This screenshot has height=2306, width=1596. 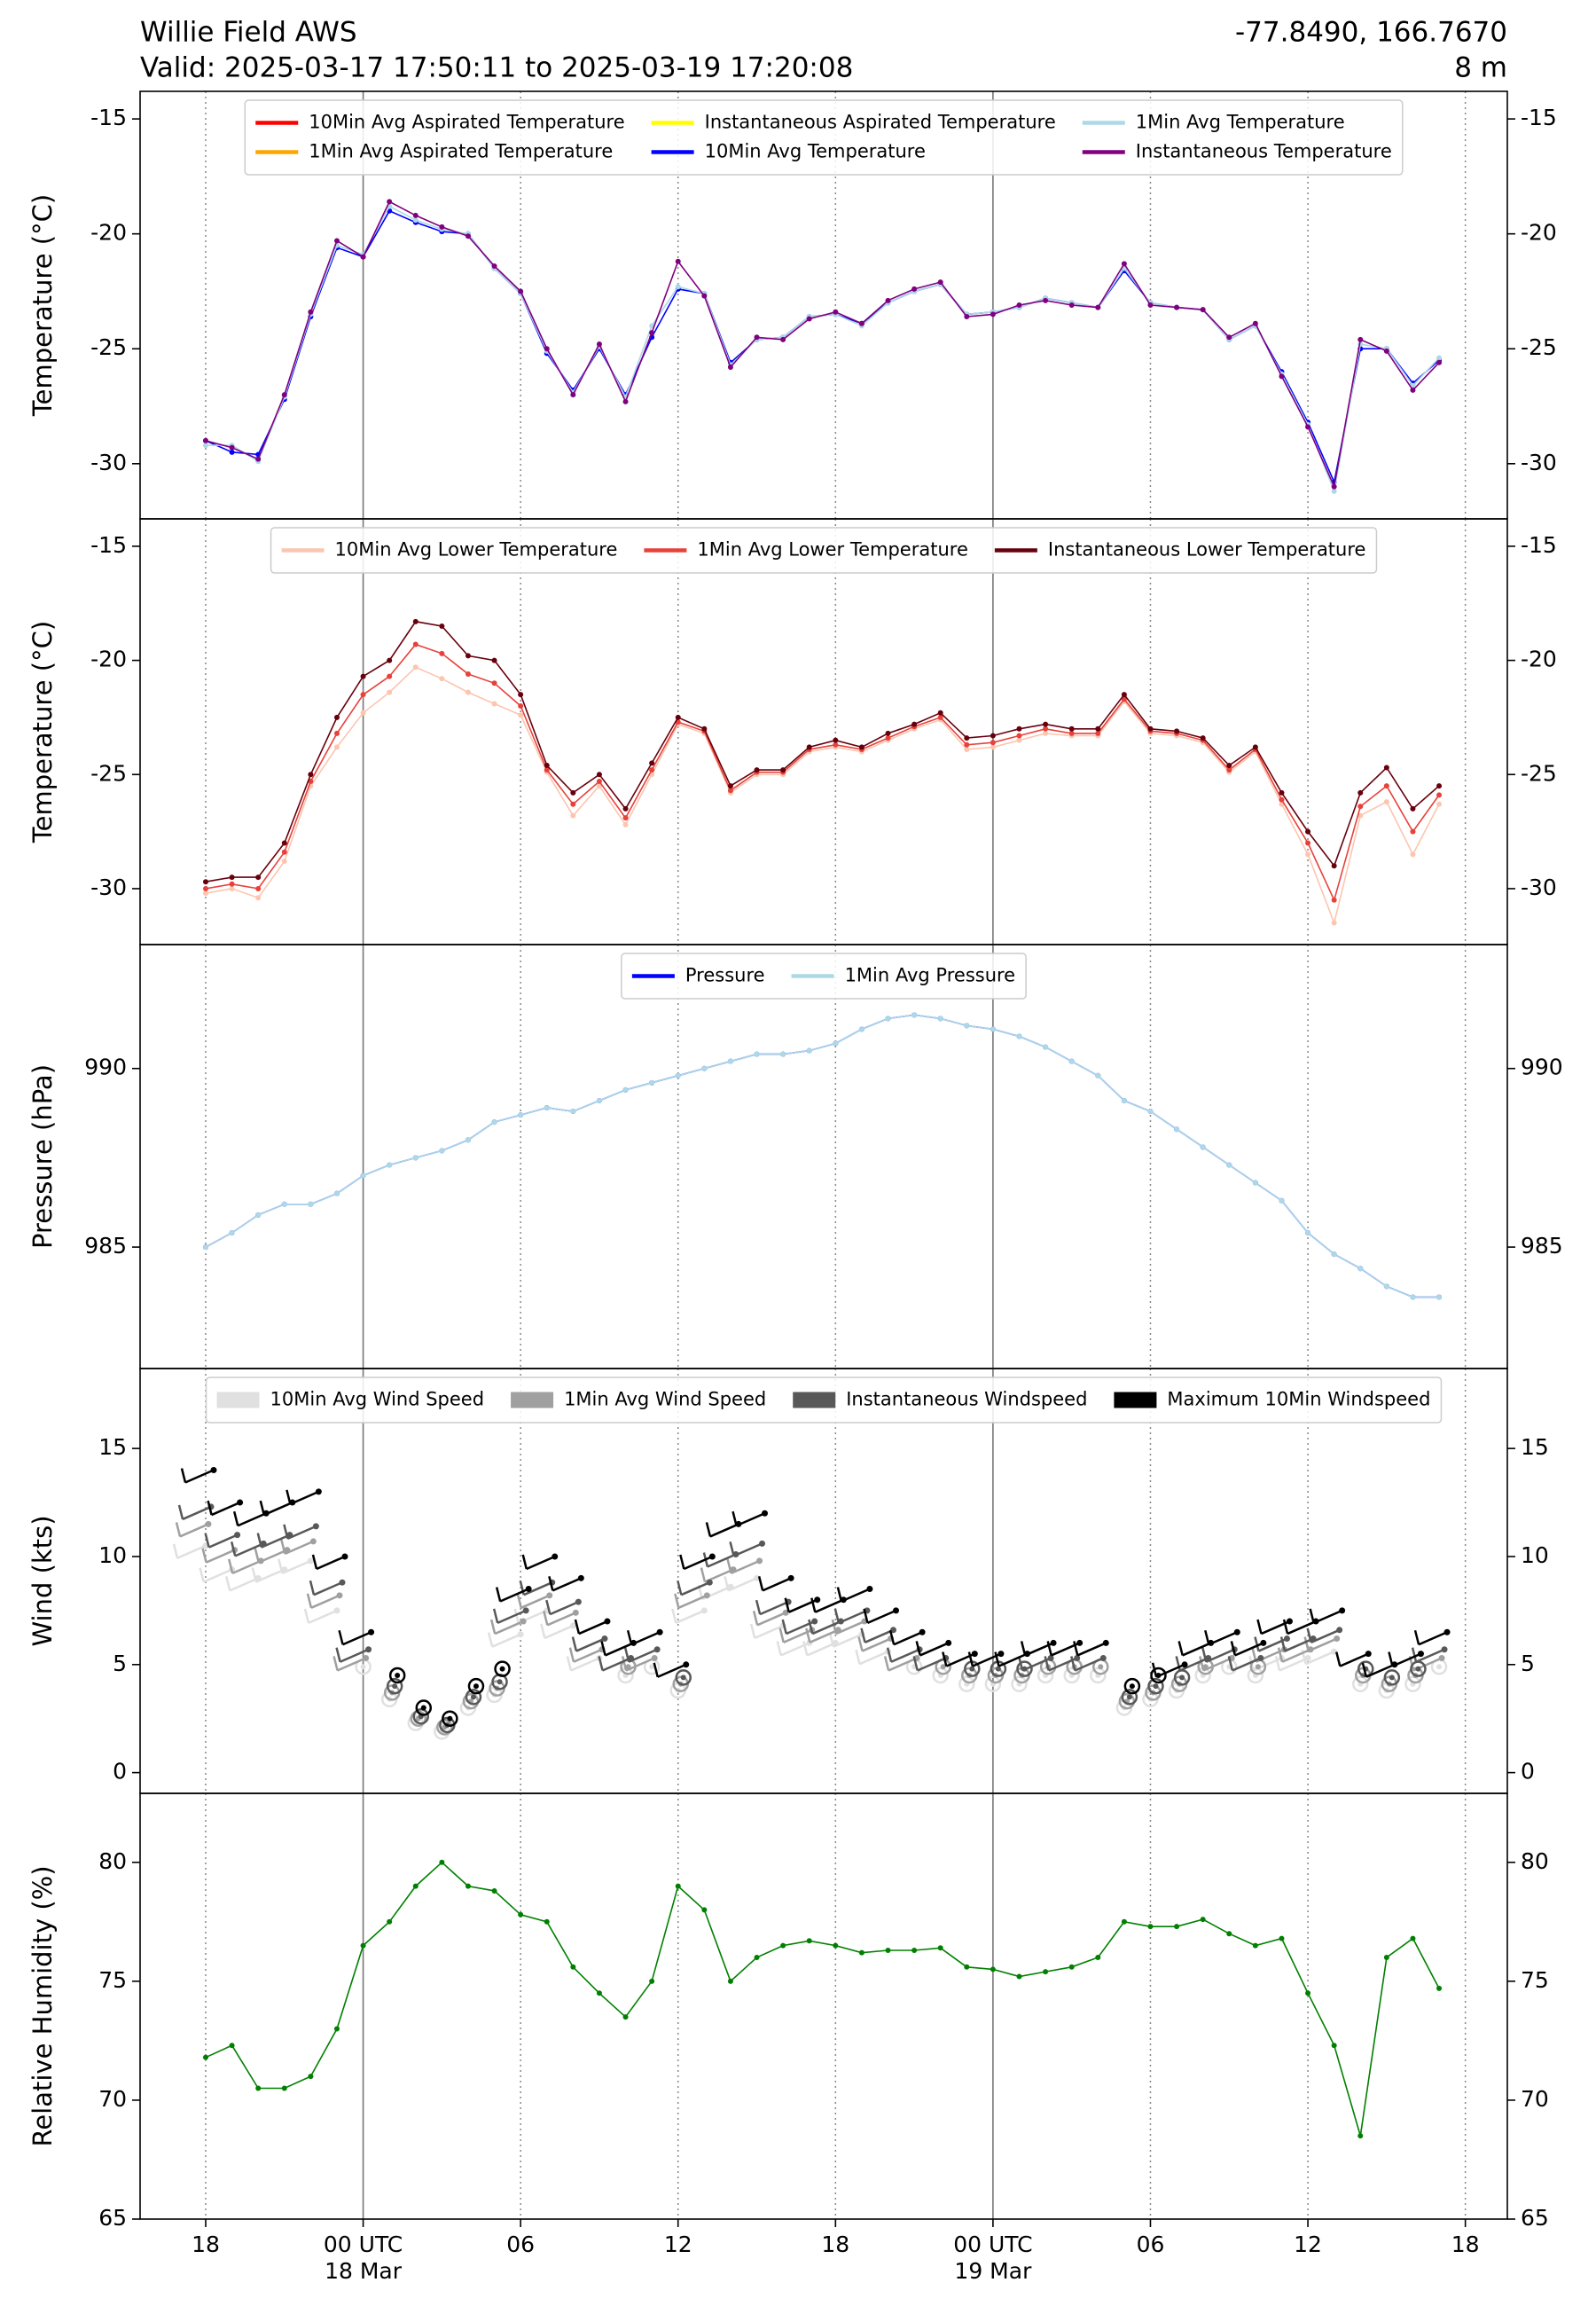 I want to click on elevation: 8 m, so click(x=1480, y=68).